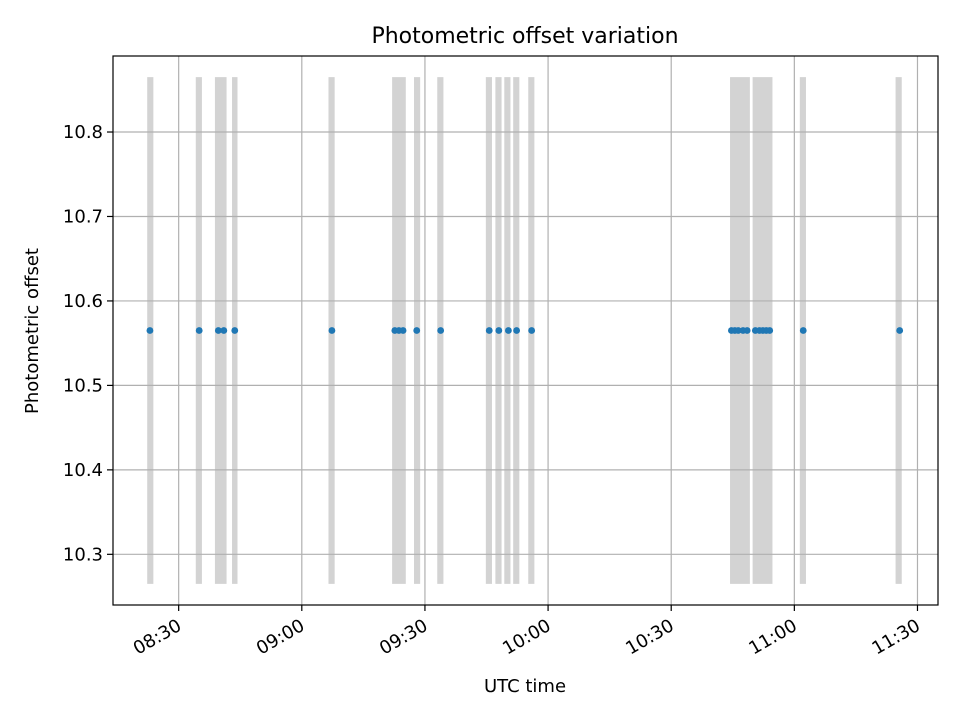 The height and width of the screenshot is (720, 960). What do you see at coordinates (88, 343) in the screenshot?
I see `y-axis-ticks: 10.3 10.4 10.5 10.6 10.7 10.8` at bounding box center [88, 343].